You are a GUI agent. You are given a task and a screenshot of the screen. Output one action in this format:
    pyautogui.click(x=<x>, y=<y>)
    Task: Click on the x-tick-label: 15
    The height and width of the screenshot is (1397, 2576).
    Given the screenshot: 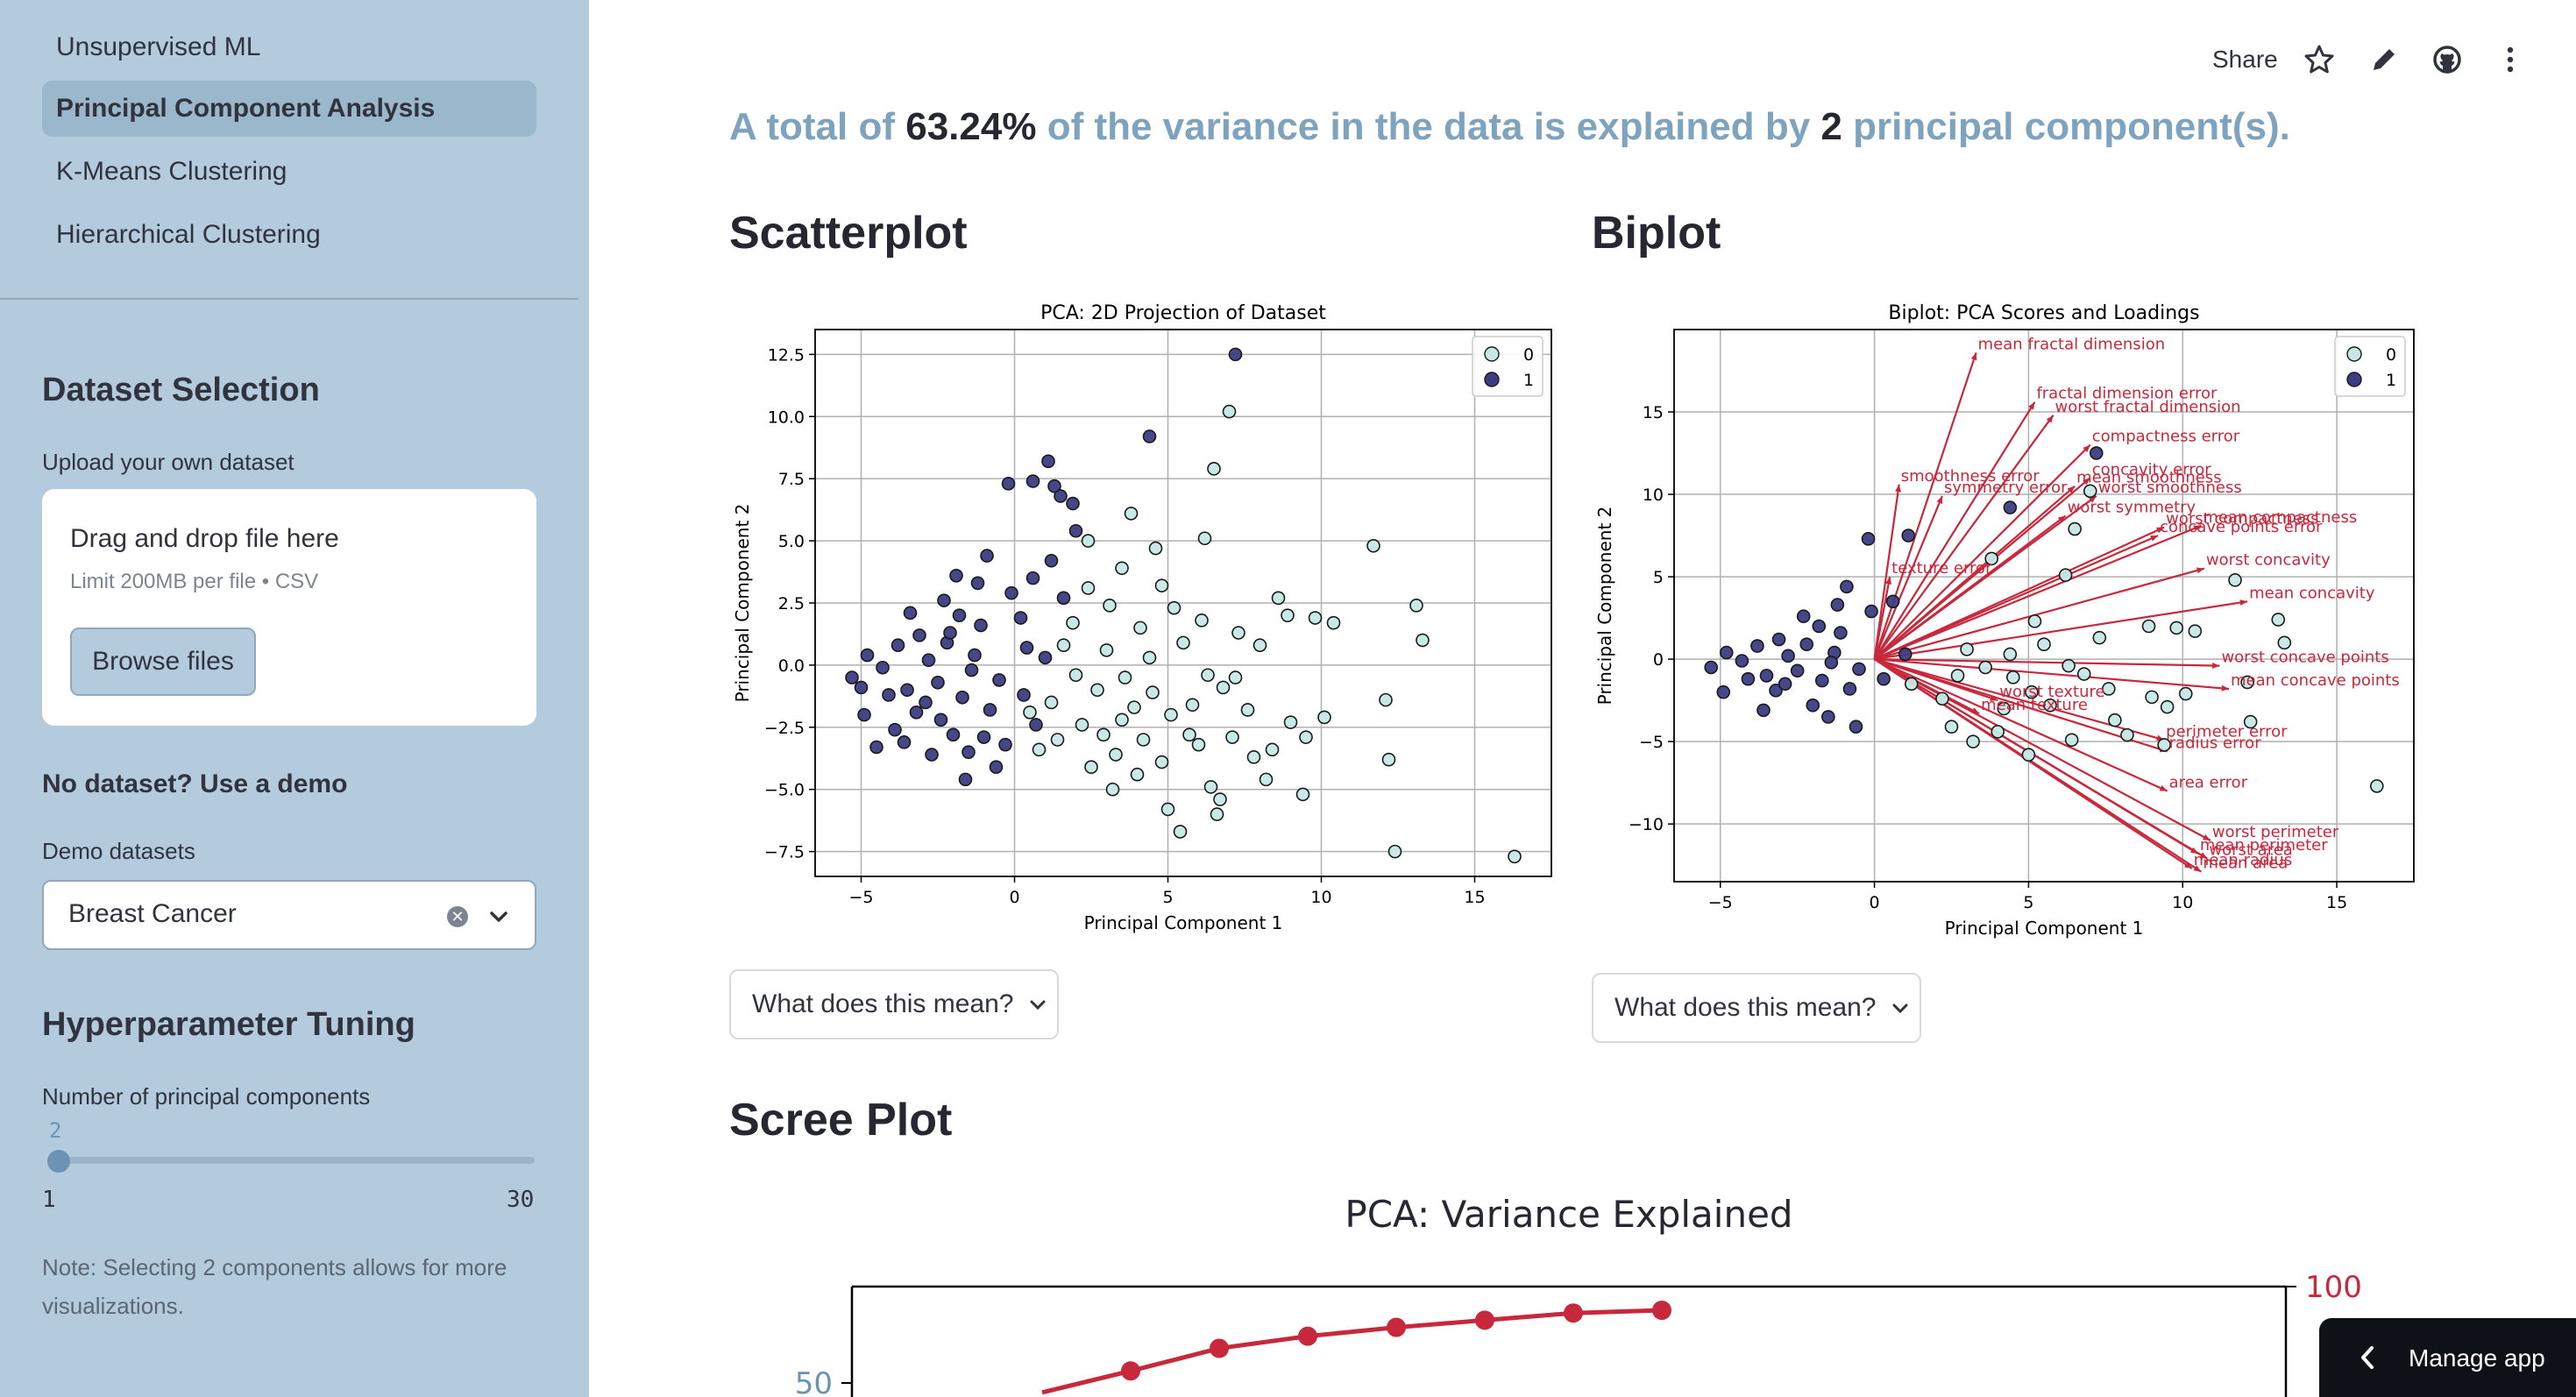 What is the action you would take?
    pyautogui.click(x=1474, y=898)
    